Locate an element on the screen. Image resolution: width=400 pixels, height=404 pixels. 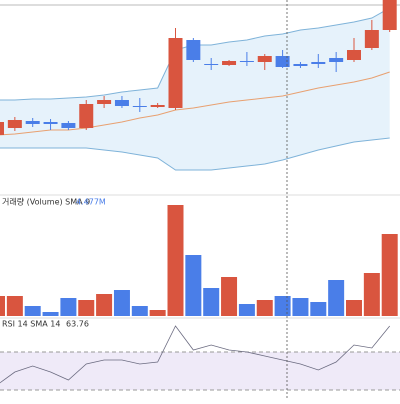
rsi-line is located at coordinates (195, 354).